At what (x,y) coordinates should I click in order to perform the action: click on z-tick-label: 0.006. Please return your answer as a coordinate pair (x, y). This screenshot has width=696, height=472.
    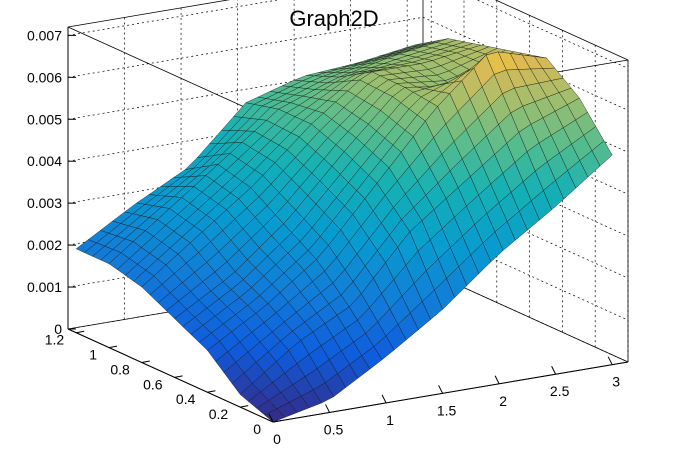
    Looking at the image, I should click on (44, 77).